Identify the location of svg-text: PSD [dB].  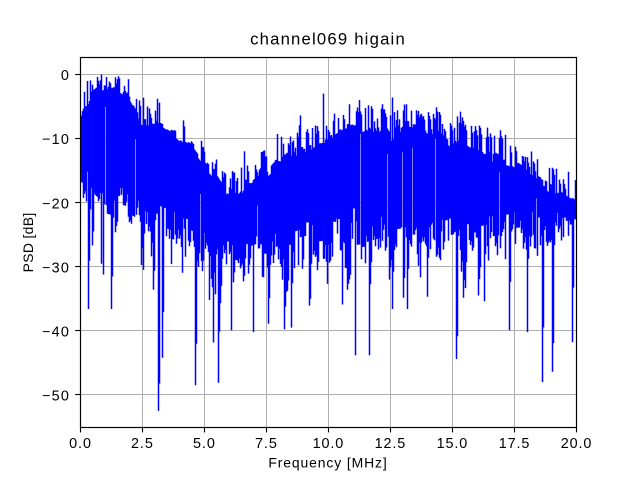
(28, 242).